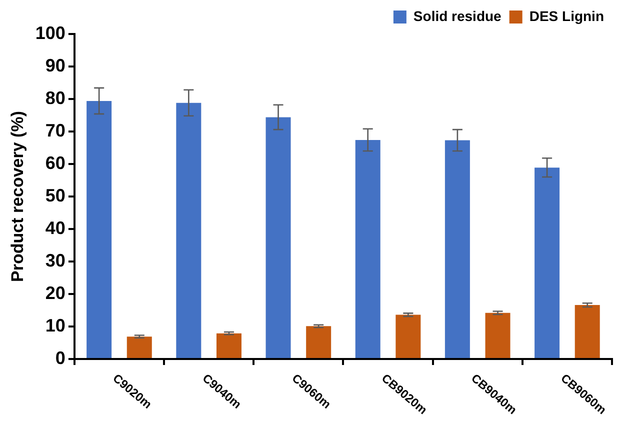 The image size is (630, 427). Describe the element at coordinates (55, 292) in the screenshot. I see `y-tick-label: 20` at that location.